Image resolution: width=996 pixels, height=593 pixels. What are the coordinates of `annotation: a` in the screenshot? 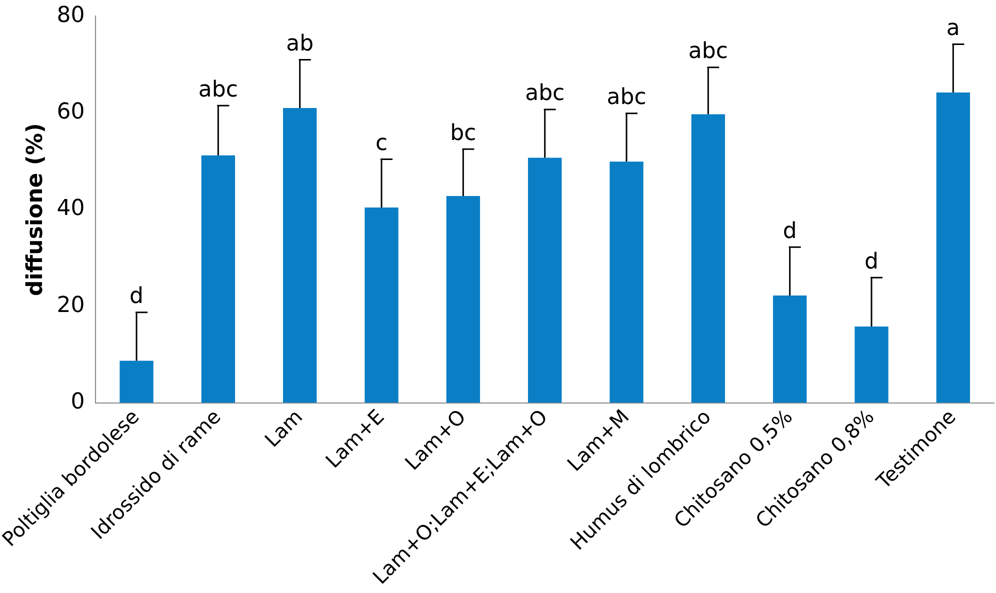 It's located at (953, 28).